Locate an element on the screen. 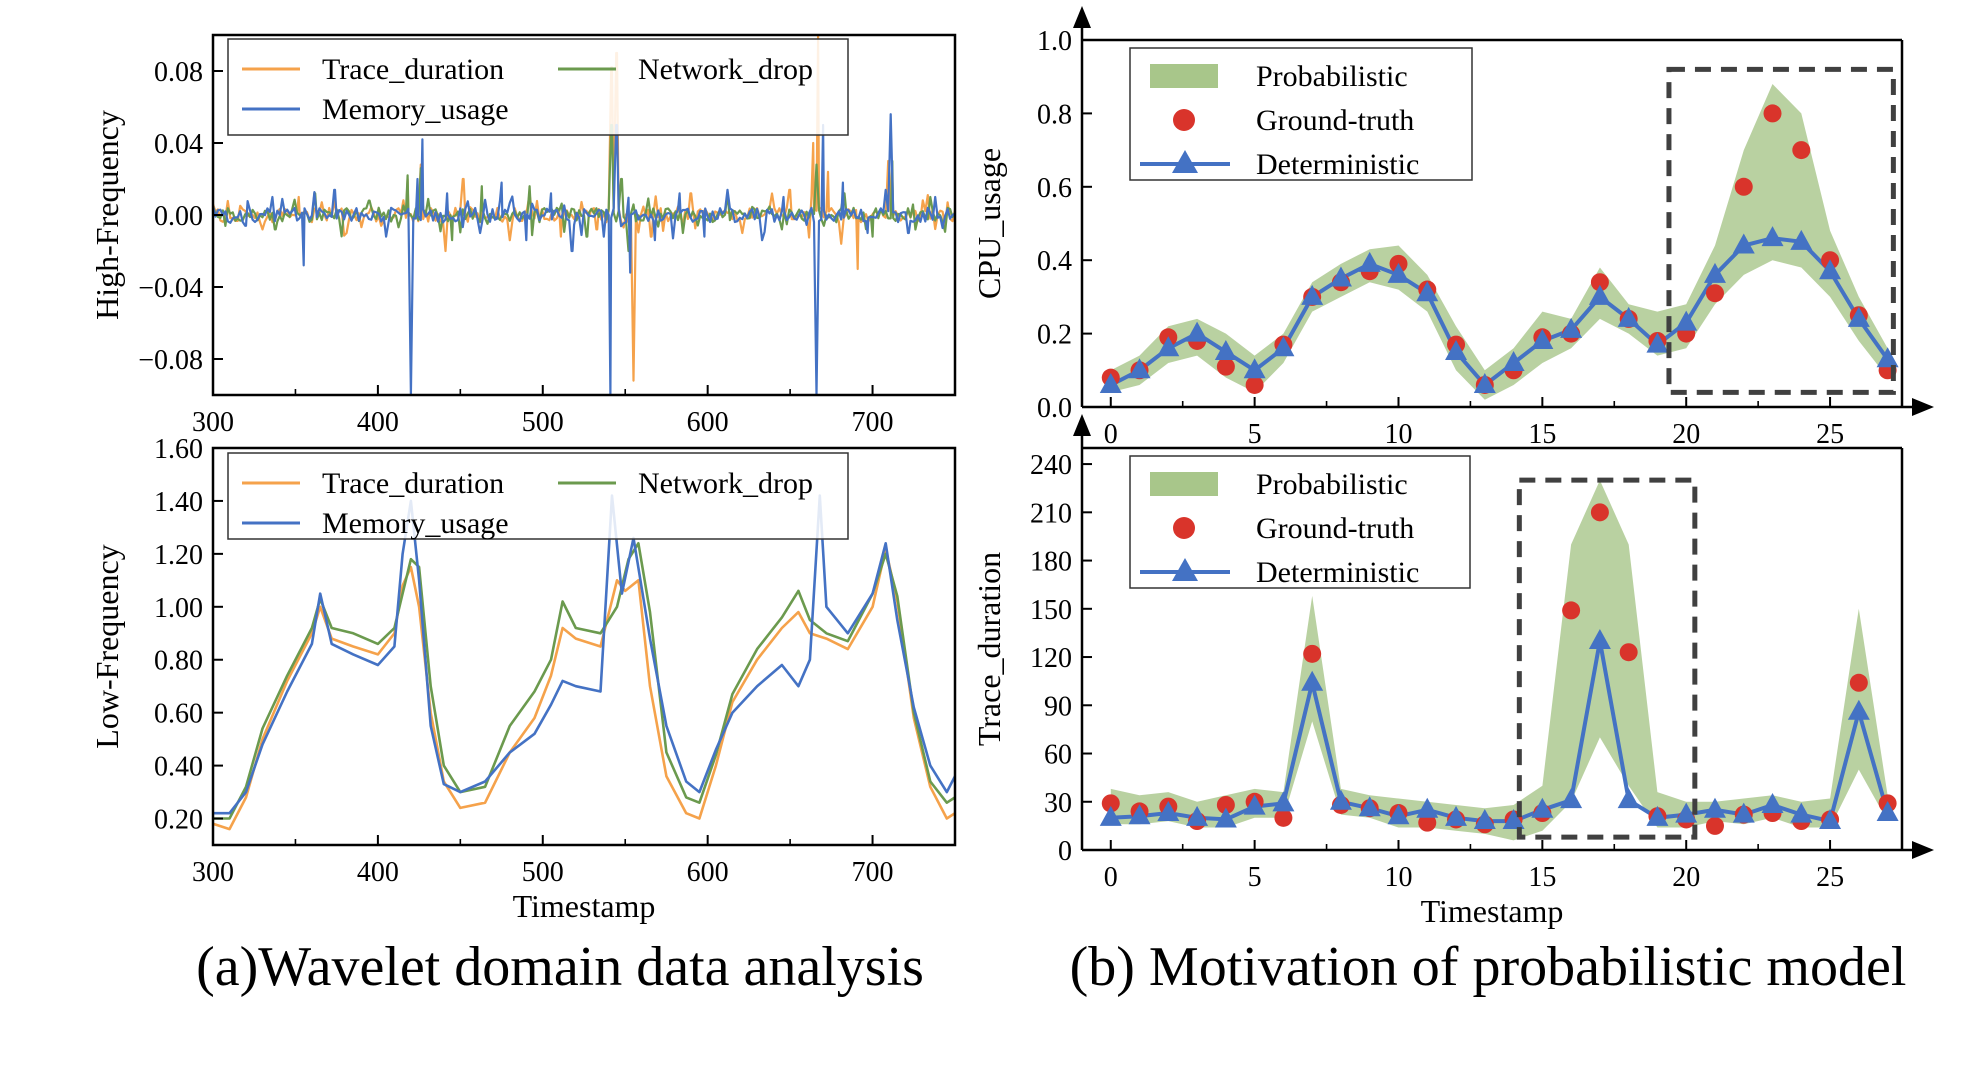  y-tick-label: 1.20 is located at coordinates (178, 555).